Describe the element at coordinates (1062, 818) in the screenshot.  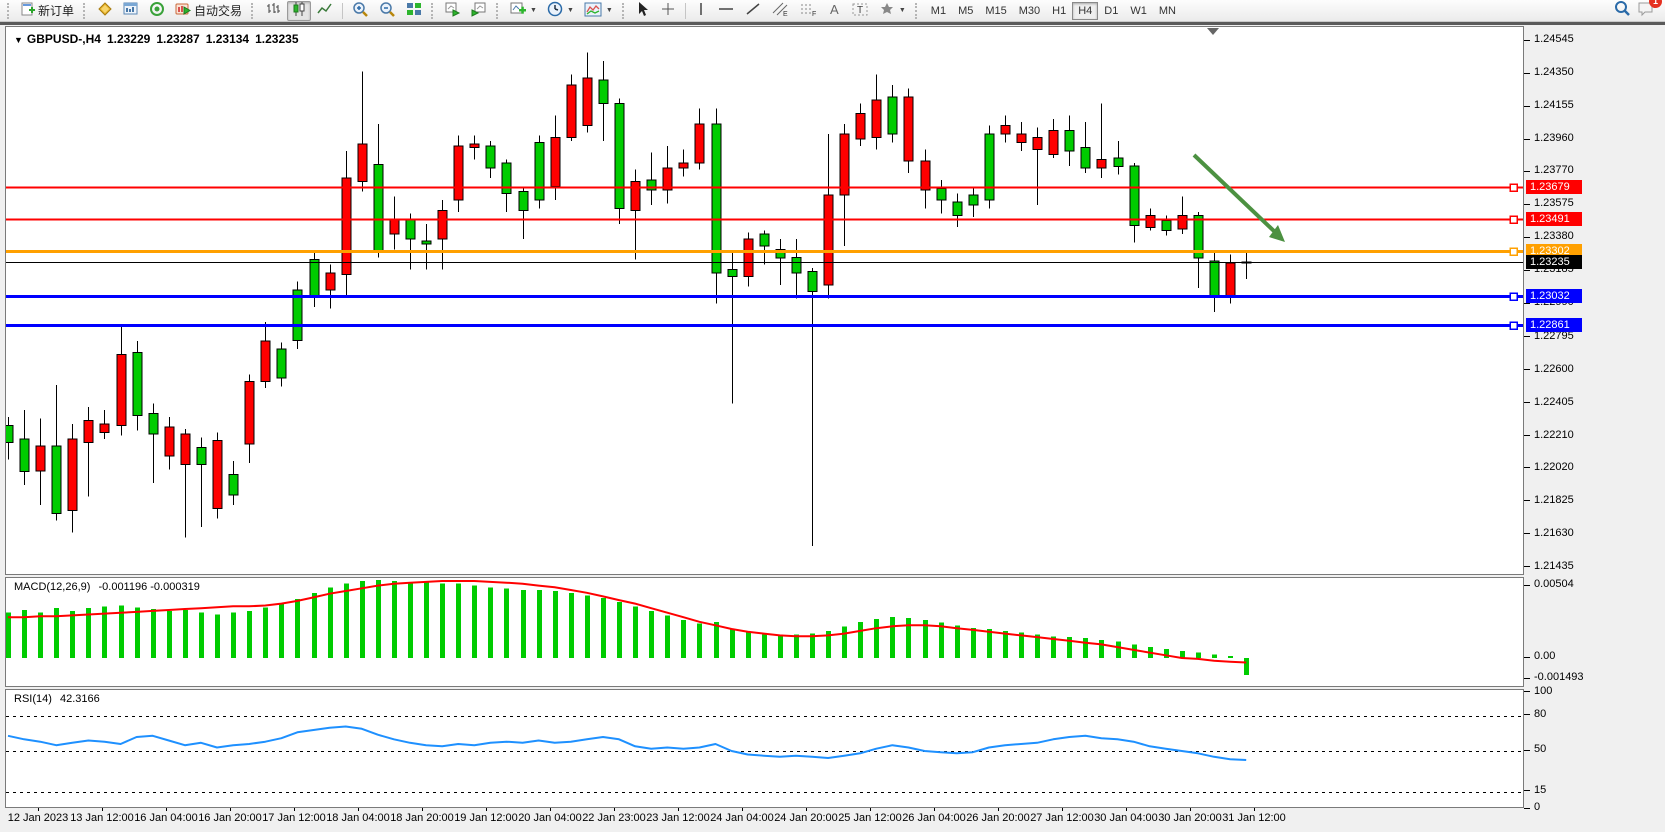
I see `time-axis-label: 27 Jan 12:00` at that location.